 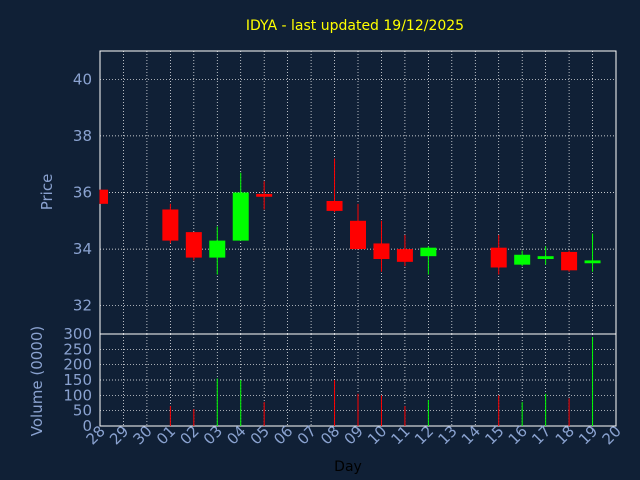 I want to click on volume-tick-label: 250, so click(x=77, y=349).